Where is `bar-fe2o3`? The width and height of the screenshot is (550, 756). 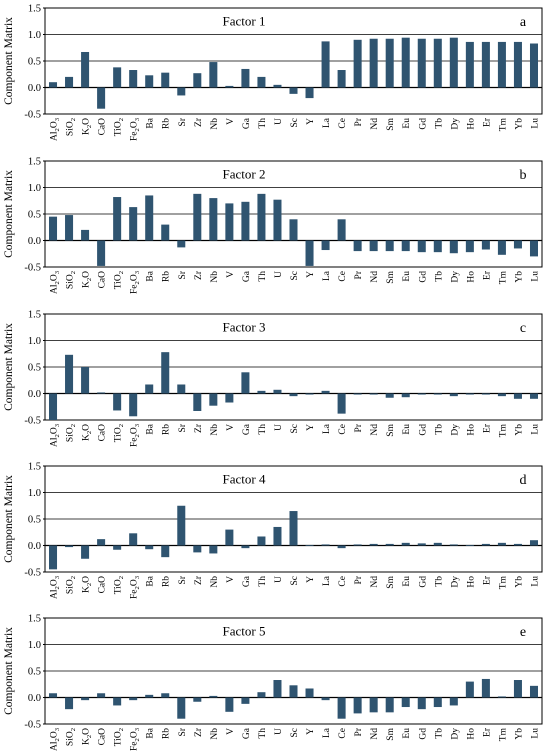
bar-fe2o3 is located at coordinates (133, 539).